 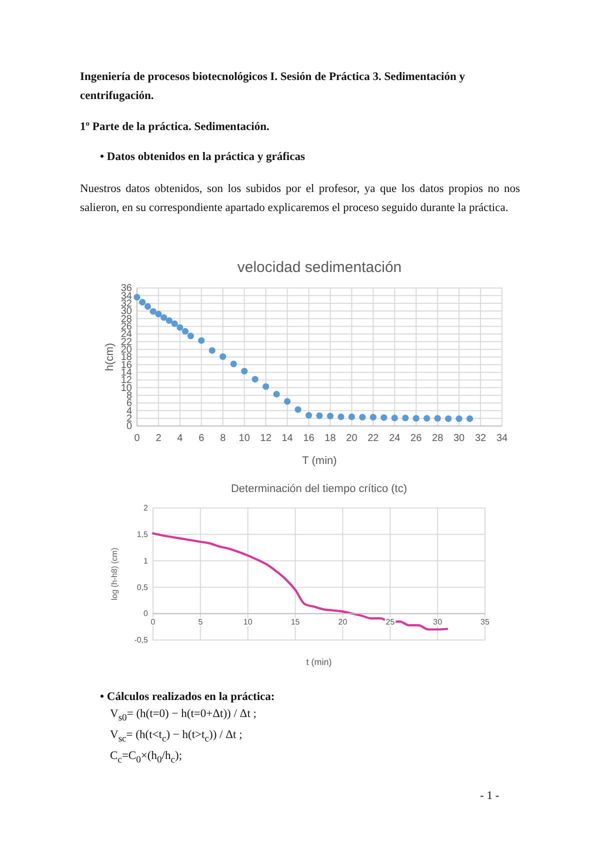 What do you see at coordinates (395, 438) in the screenshot?
I see `x-tick-label: 24` at bounding box center [395, 438].